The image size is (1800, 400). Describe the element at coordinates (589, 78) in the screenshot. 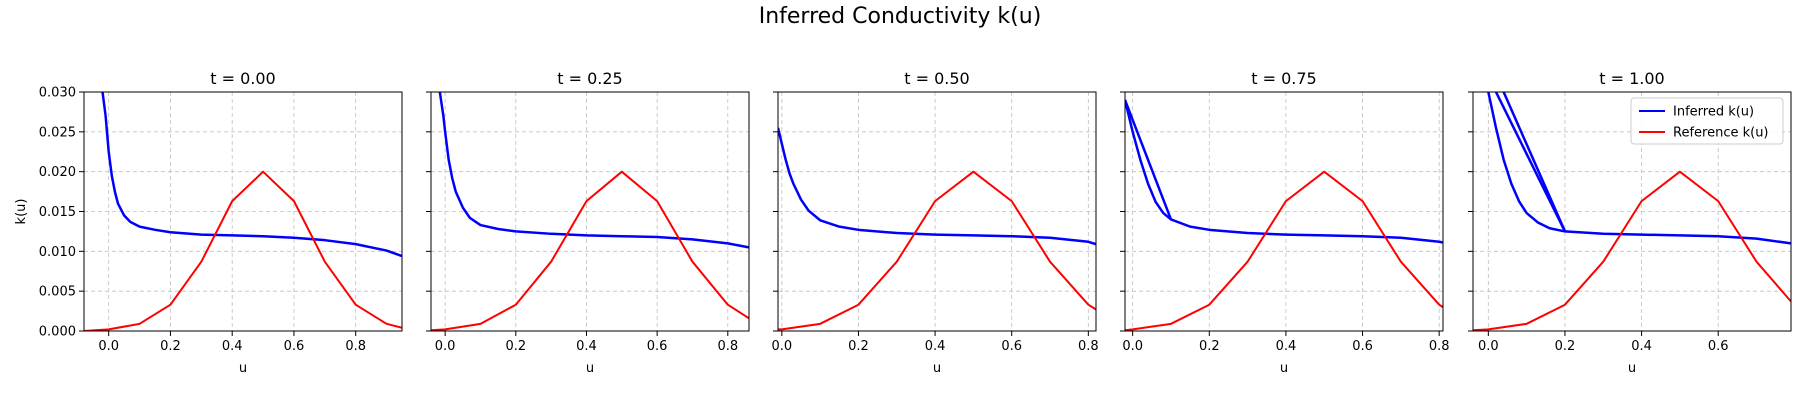

I see `panel-title: t = 0.25` at that location.